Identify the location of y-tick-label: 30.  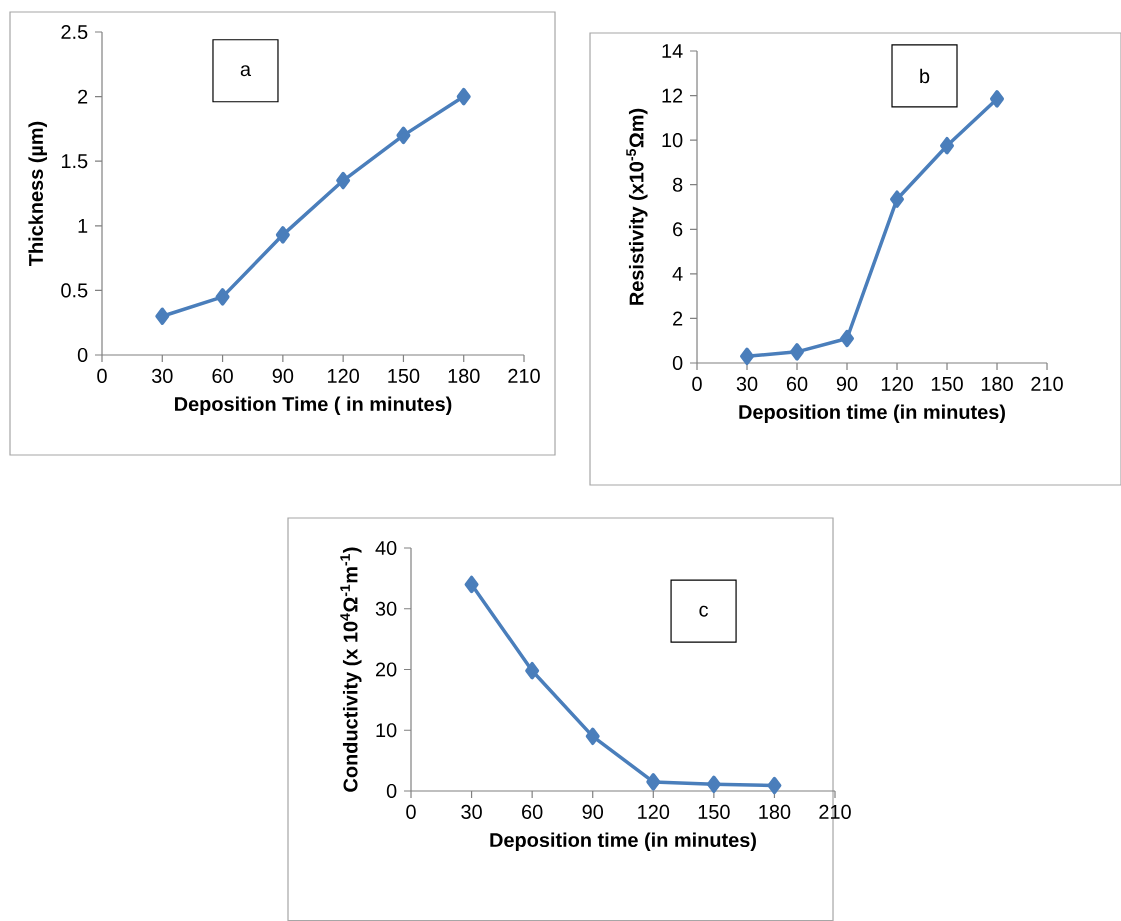
(386, 608).